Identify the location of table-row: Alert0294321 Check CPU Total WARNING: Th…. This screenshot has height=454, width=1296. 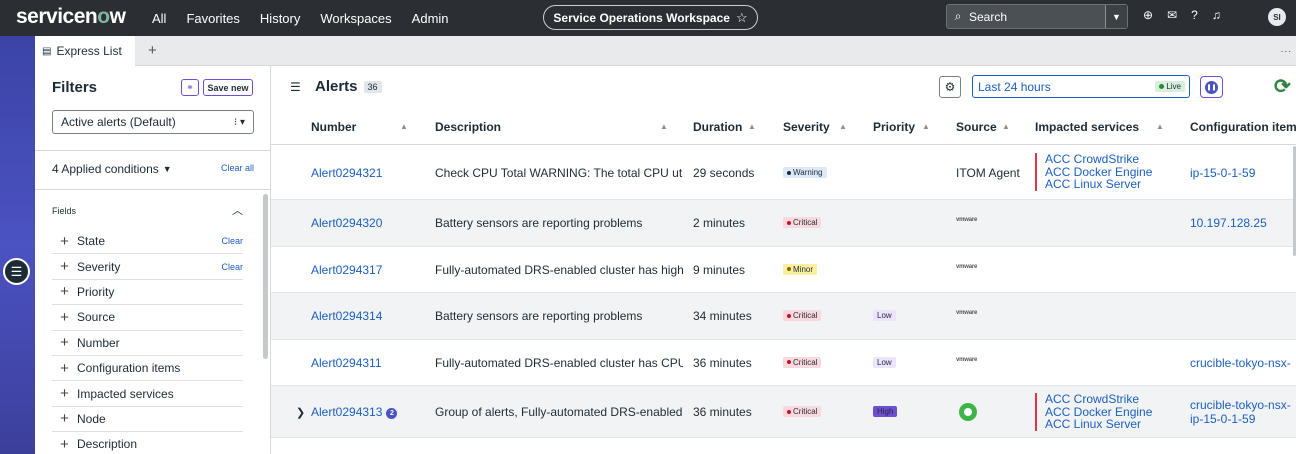
(783, 173).